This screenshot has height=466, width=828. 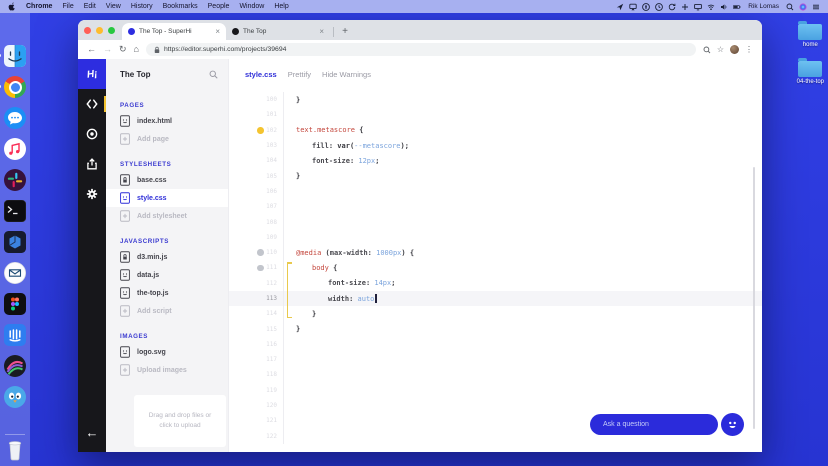 What do you see at coordinates (495, 329) in the screenshot?
I see `code-line-115: 115}` at bounding box center [495, 329].